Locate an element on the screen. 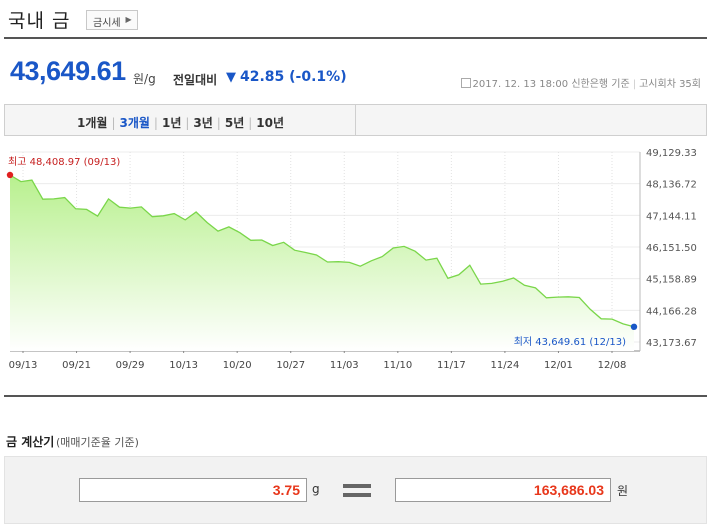 The width and height of the screenshot is (707, 527). chevron-right-icon: ▶ is located at coordinates (128, 19).